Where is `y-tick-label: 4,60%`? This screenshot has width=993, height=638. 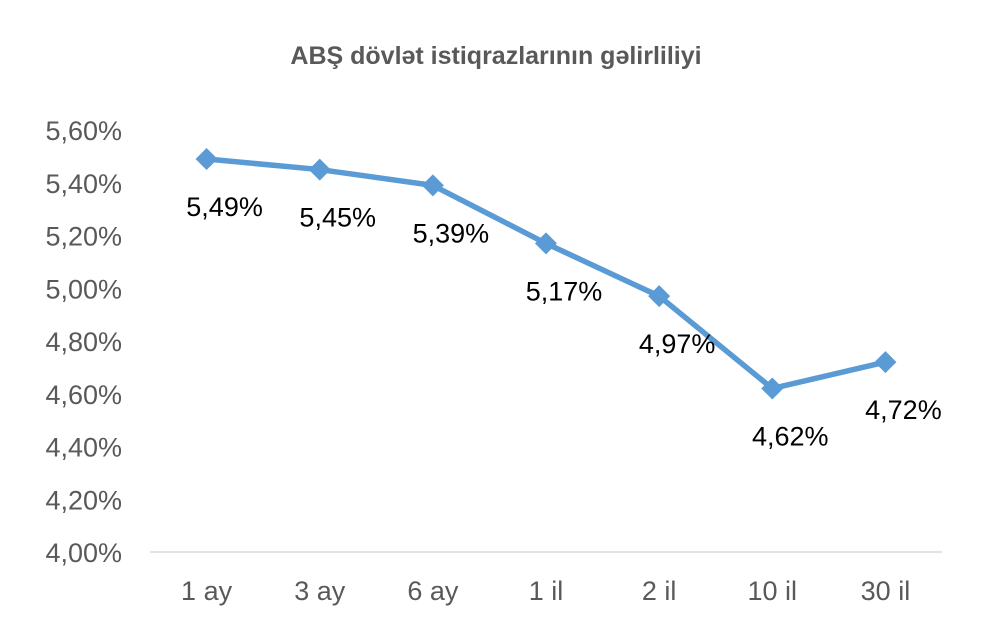
y-tick-label: 4,60% is located at coordinates (83, 395).